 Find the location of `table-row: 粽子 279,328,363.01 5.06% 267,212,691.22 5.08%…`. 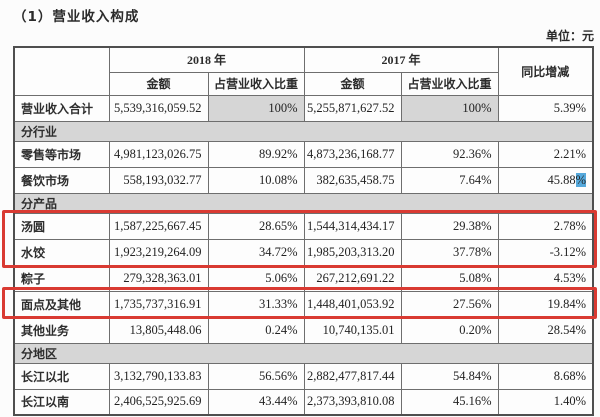

table-row: 粽子 279,328,363.01 5.06% 267,212,691.22 5.08%… is located at coordinates (303, 278).